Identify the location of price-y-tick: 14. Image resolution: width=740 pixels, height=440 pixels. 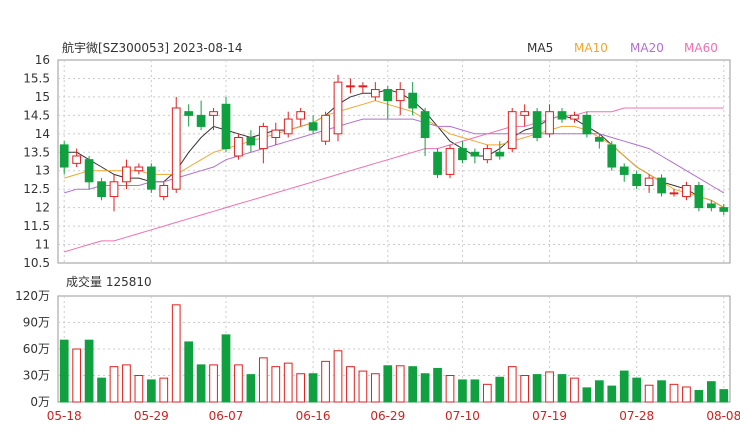
(42, 134).